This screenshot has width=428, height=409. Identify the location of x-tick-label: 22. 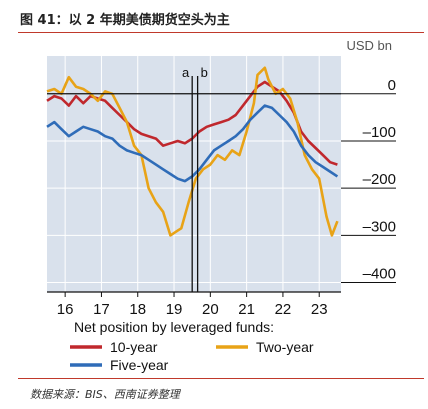
(283, 309).